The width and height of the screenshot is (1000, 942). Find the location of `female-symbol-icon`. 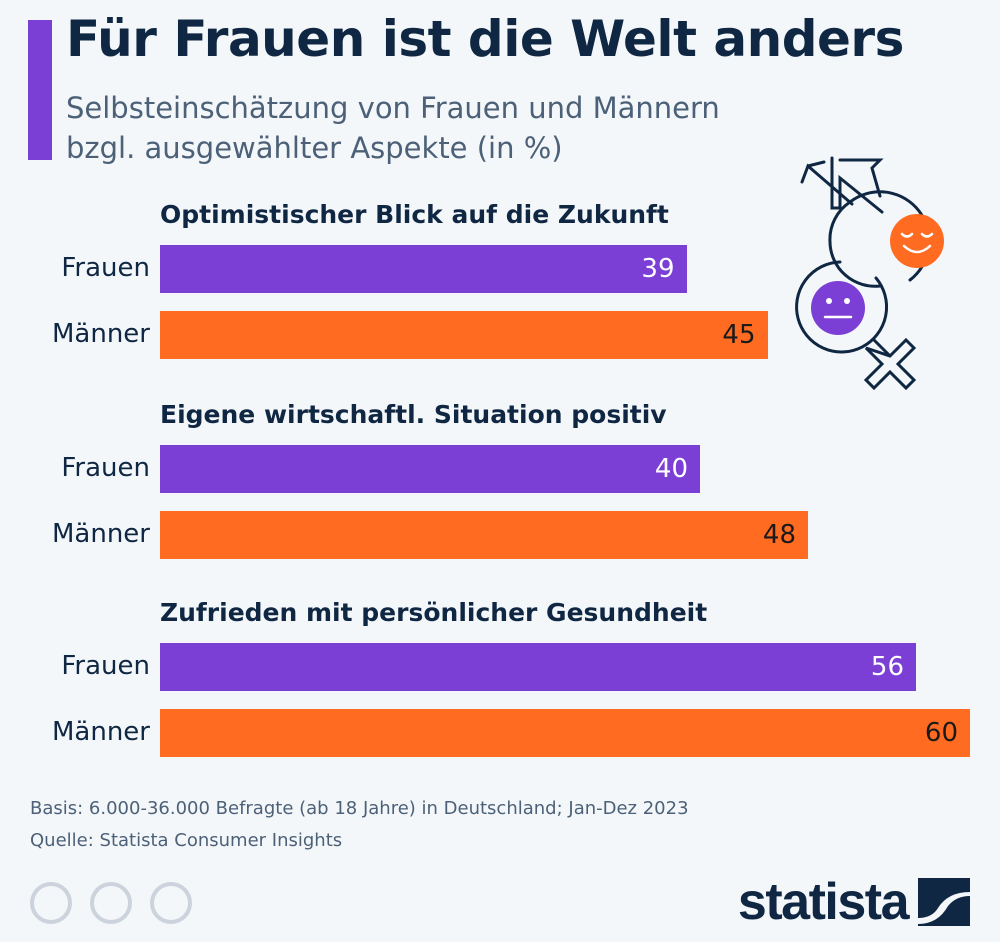

female-symbol-icon is located at coordinates (842, 307).